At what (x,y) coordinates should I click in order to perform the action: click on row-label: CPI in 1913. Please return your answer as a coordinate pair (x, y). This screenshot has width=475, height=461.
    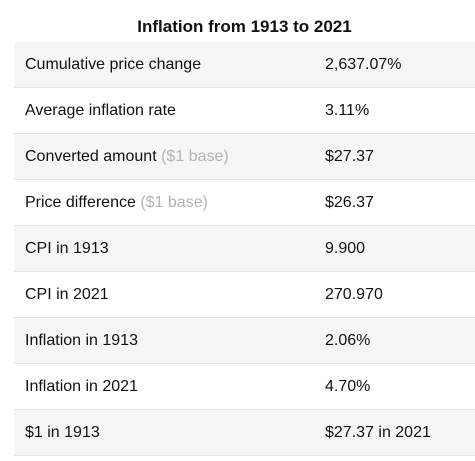
    Looking at the image, I should click on (164, 249).